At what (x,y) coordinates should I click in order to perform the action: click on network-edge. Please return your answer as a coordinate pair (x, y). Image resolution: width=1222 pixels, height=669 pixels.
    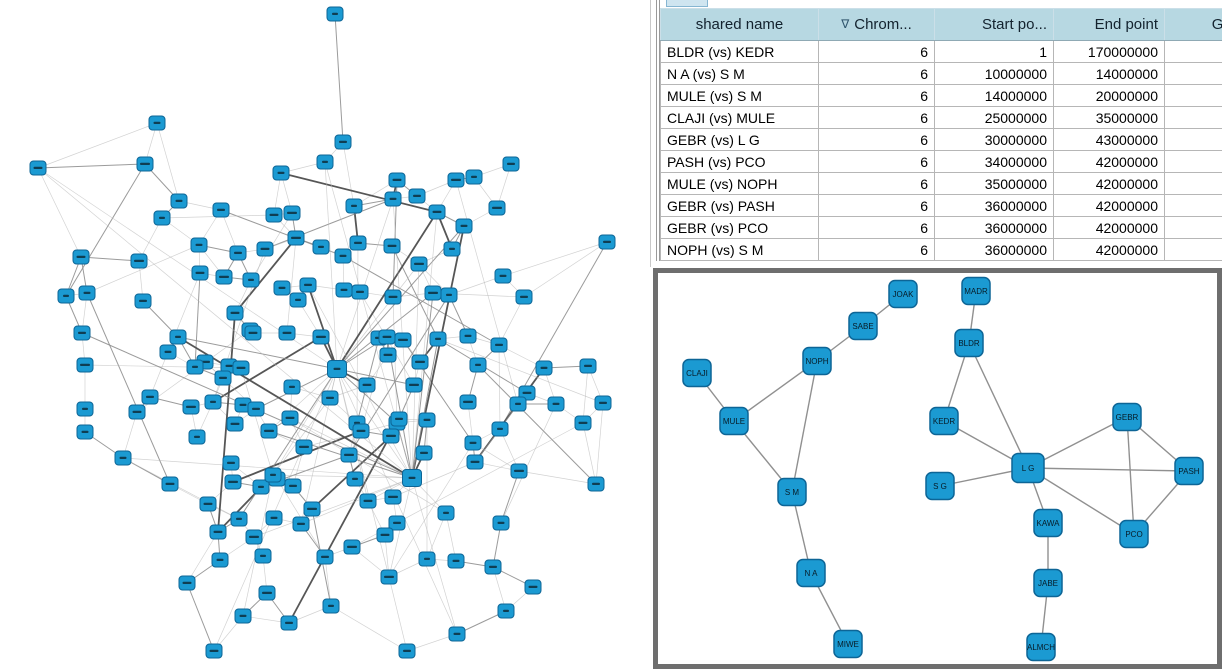
    Looking at the image, I should click on (1081, 501).